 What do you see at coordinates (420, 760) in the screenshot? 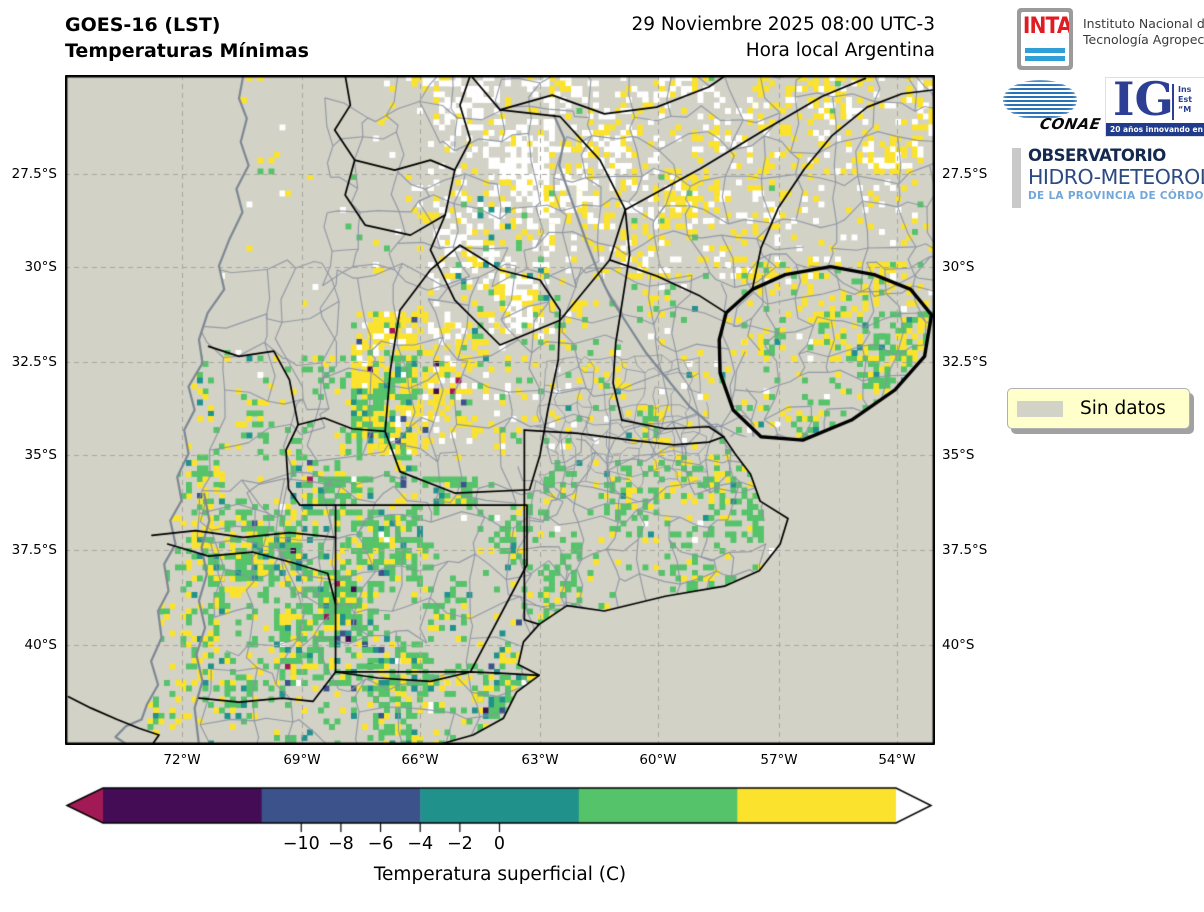
I see `lon-tick-label-2: 66°W` at bounding box center [420, 760].